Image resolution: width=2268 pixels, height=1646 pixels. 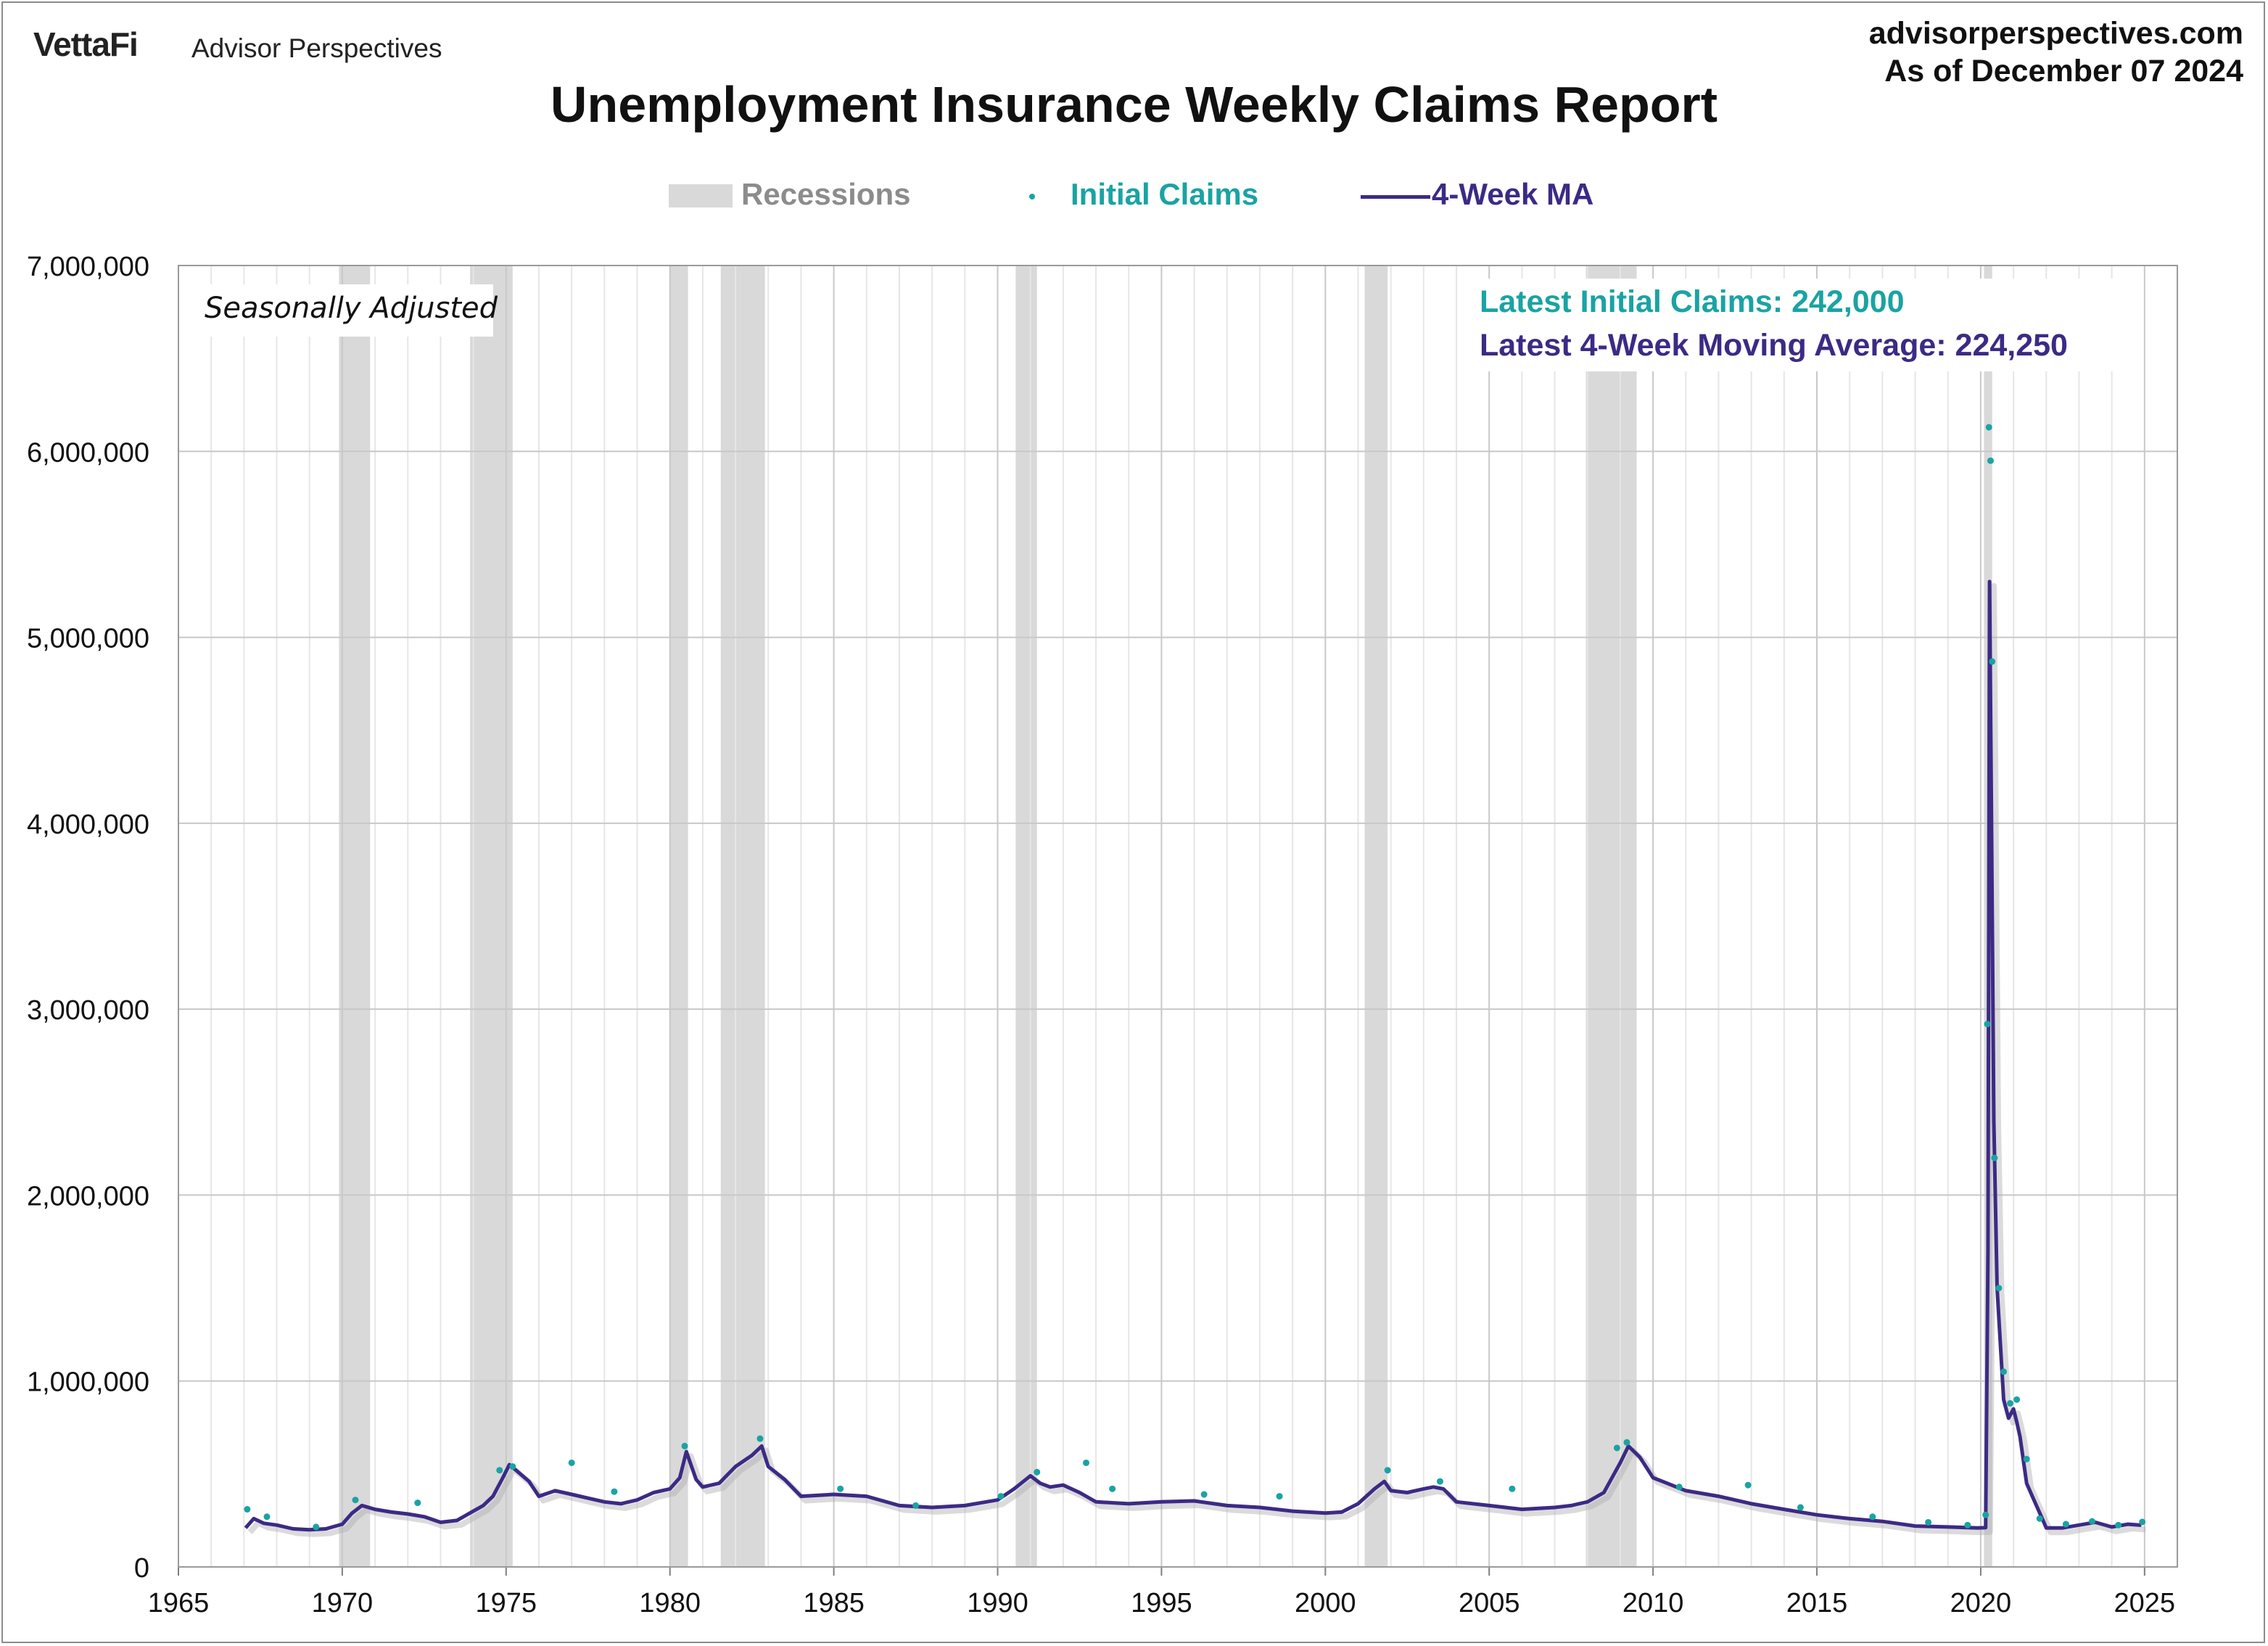 I want to click on latest-initial-claims: Latest Initial Claims: 242,000, so click(x=1692, y=301).